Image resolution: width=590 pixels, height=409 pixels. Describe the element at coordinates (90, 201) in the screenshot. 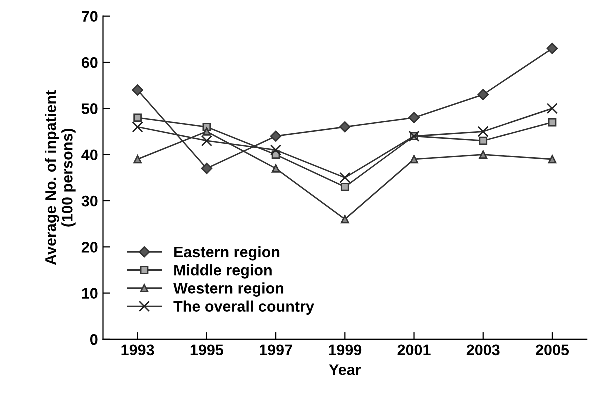

I see `y-tick-label: 30` at that location.